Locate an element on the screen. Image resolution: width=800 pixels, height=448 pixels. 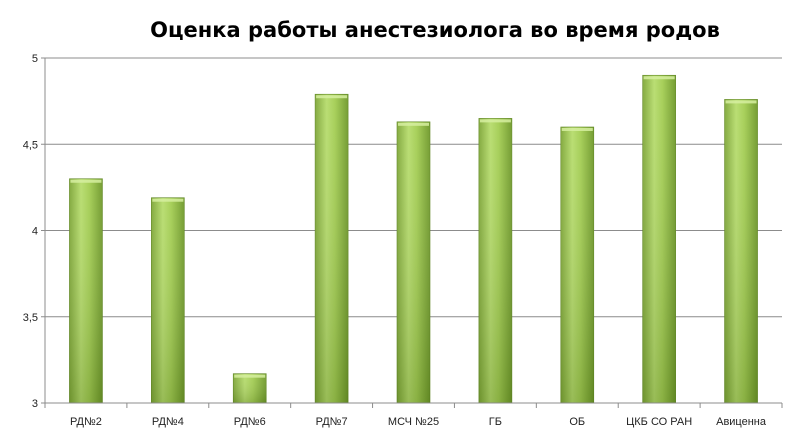
x-category-label: РД№6 is located at coordinates (250, 422).